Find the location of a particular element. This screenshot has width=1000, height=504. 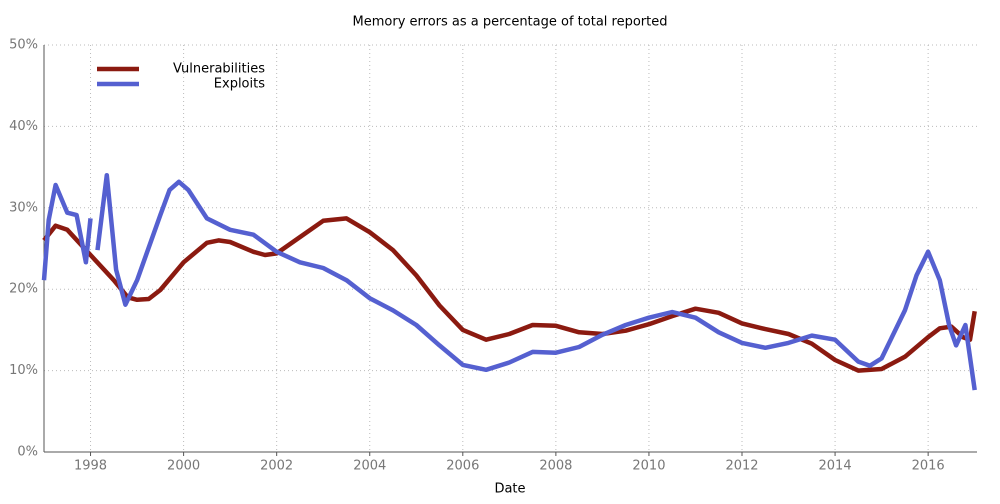

legend-label: Vulnerabilities is located at coordinates (219, 69).